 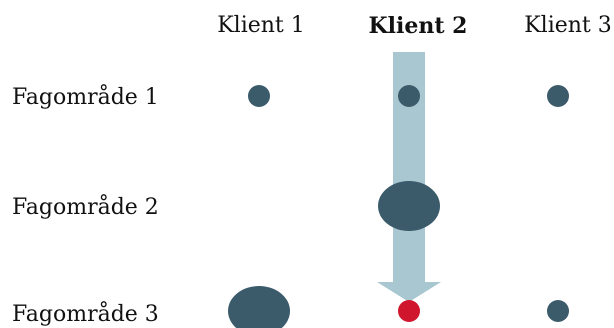 What do you see at coordinates (85, 97) in the screenshot?
I see `row-header-fagomrade-1: Fagområde 1` at bounding box center [85, 97].